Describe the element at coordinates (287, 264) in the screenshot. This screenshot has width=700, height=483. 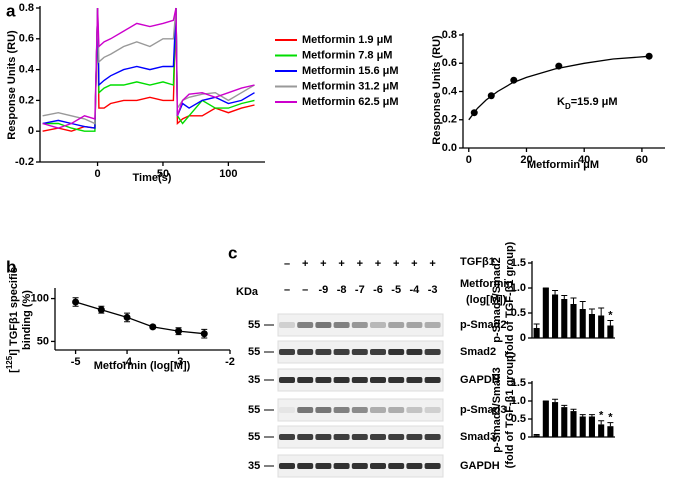
I see `treatment-sign: –` at that location.